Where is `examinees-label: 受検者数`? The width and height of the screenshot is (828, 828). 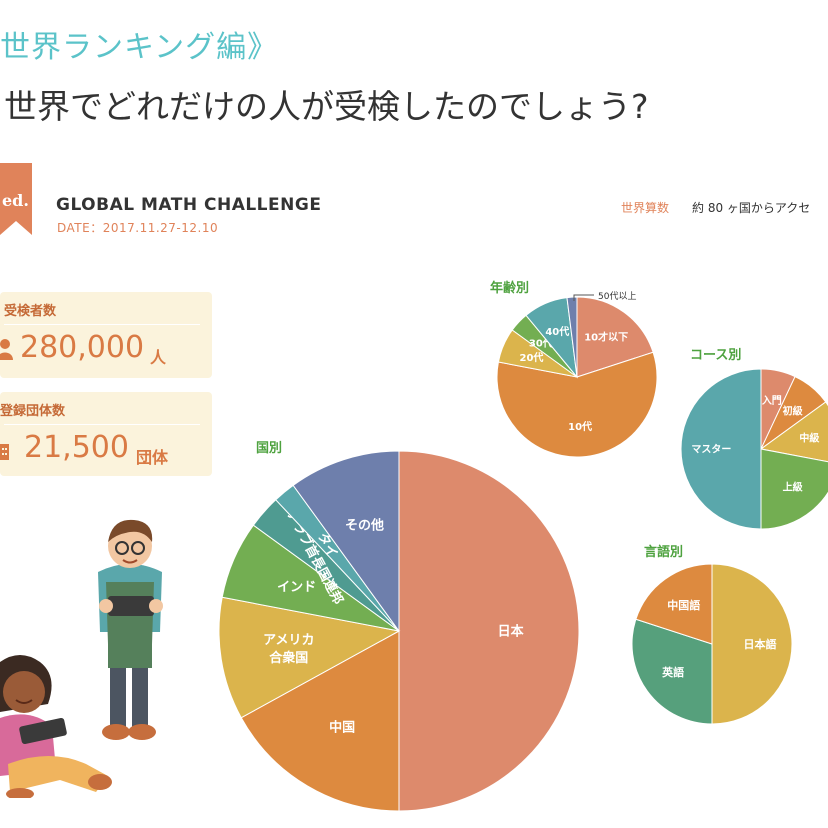
examinees-label: 受検者数 is located at coordinates (30, 311).